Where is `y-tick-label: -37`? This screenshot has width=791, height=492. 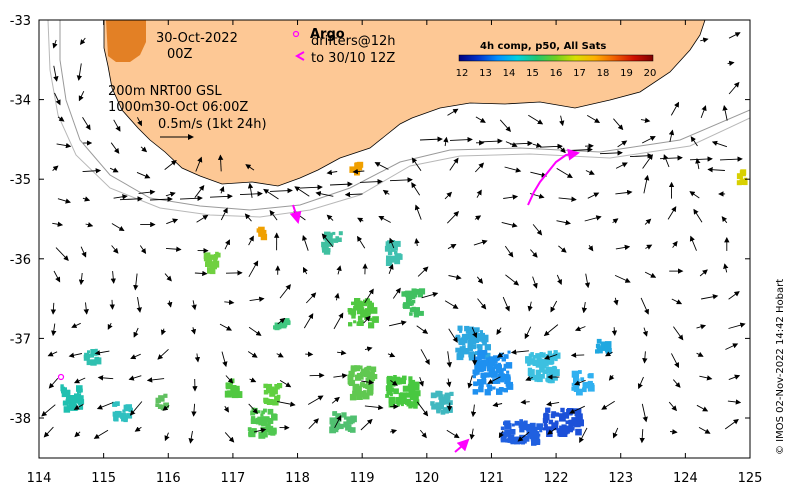
y-tick-label: -37 is located at coordinates (20, 339).